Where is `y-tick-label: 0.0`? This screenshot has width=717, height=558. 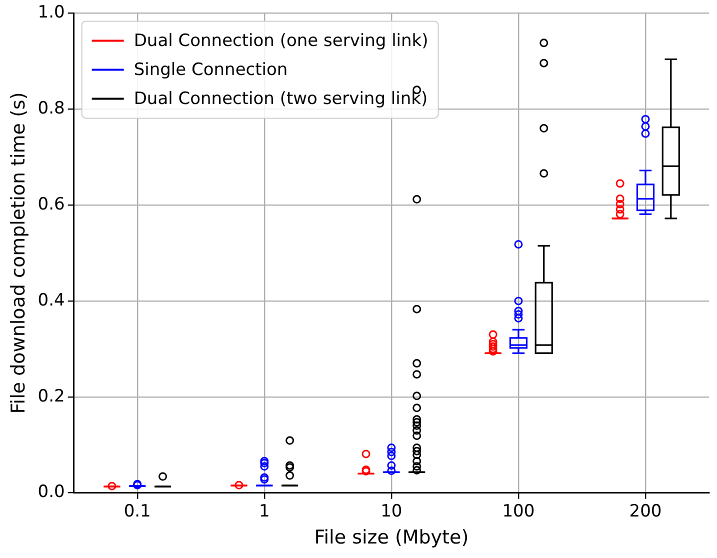
y-tick-label: 0.0 is located at coordinates (51, 492).